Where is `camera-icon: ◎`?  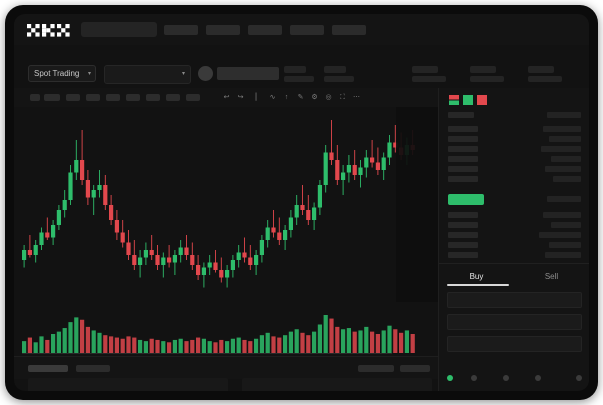 camera-icon: ◎ is located at coordinates (328, 97).